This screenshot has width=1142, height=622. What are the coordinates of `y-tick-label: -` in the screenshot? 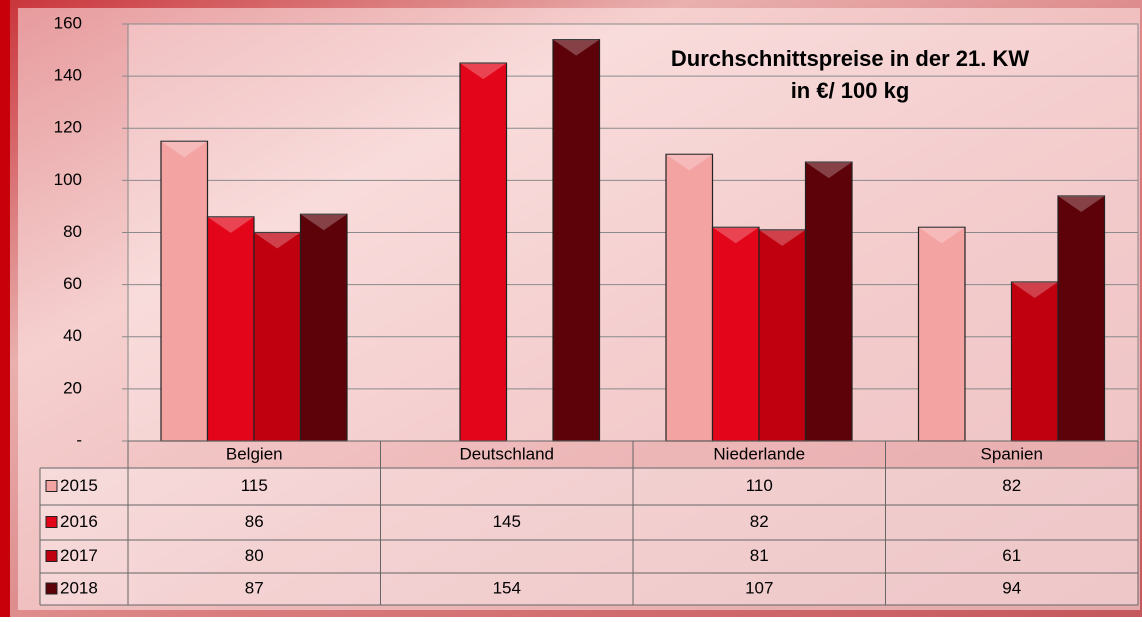 It's located at (79, 439).